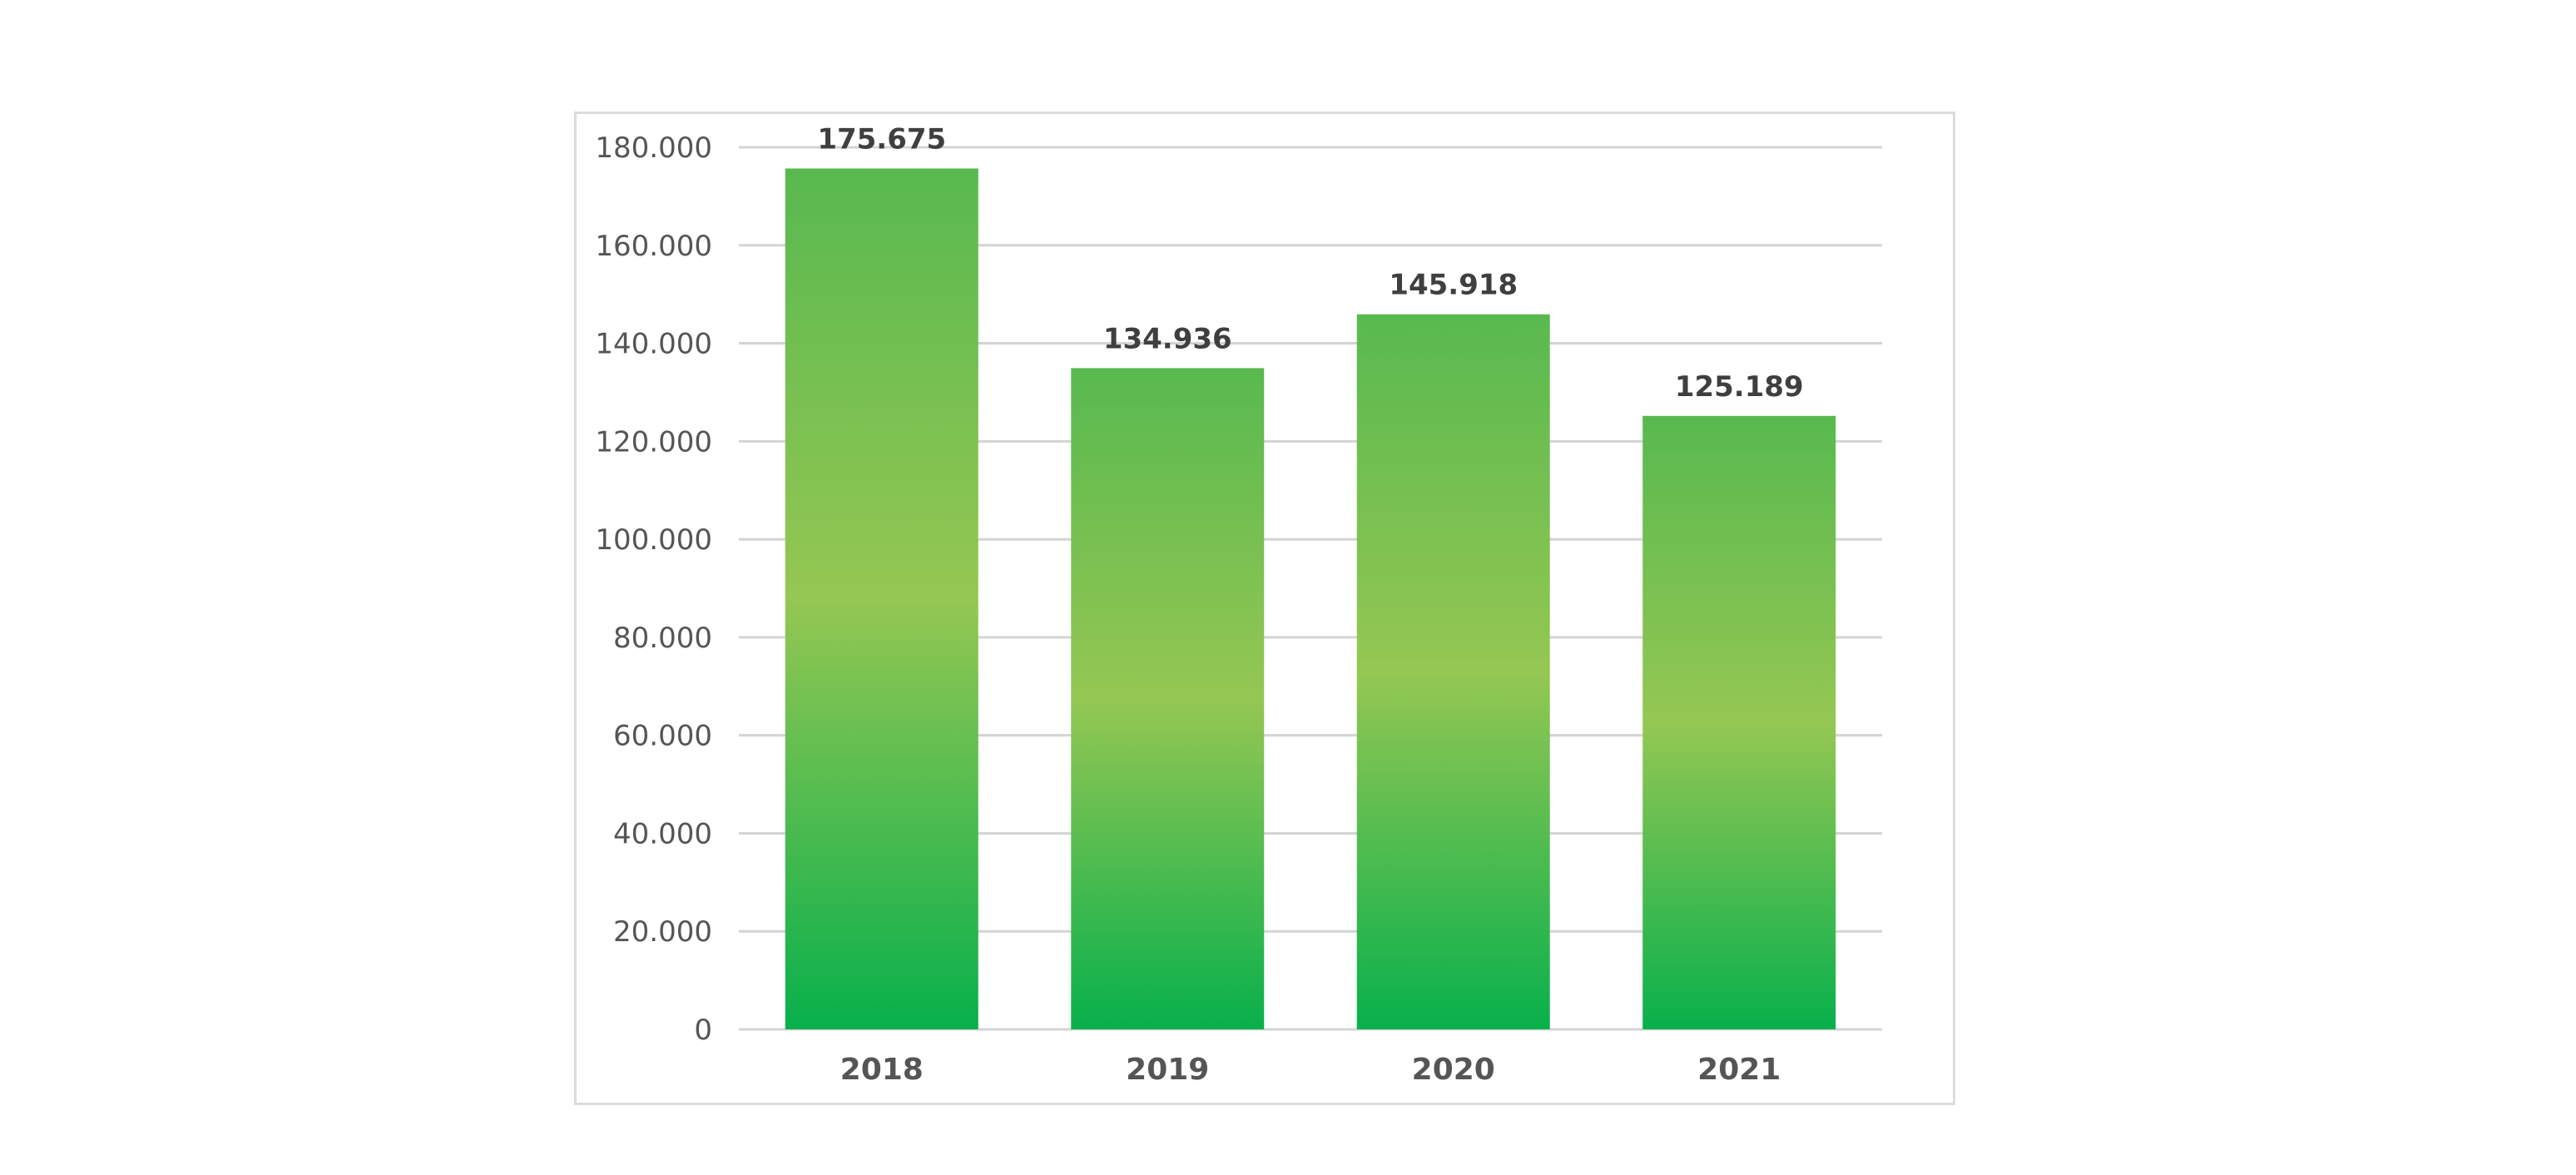 The width and height of the screenshot is (2576, 1175). Describe the element at coordinates (653, 345) in the screenshot. I see `y-tick-label: 140.000` at that location.